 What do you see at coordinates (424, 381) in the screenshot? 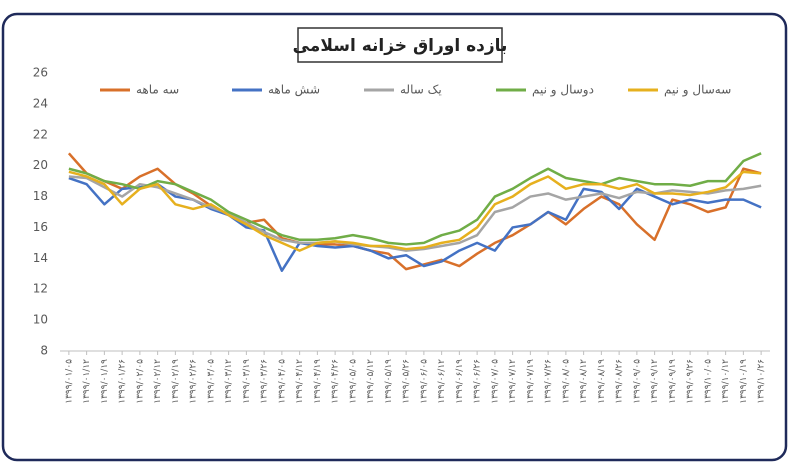
I see `x-tick-label: ۱۳۹۹/۰۶/۰۵` at bounding box center [424, 381].